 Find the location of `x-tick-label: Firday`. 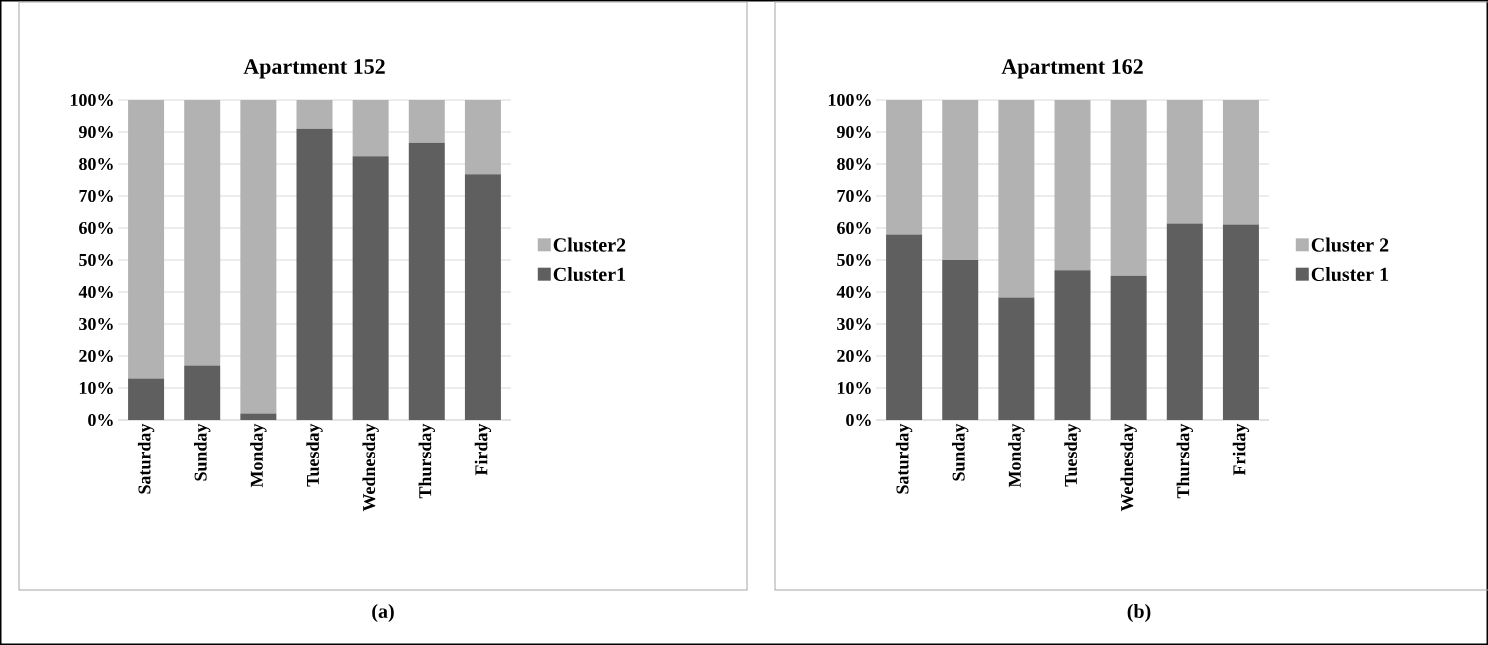

x-tick-label: Firday is located at coordinates (483, 449).